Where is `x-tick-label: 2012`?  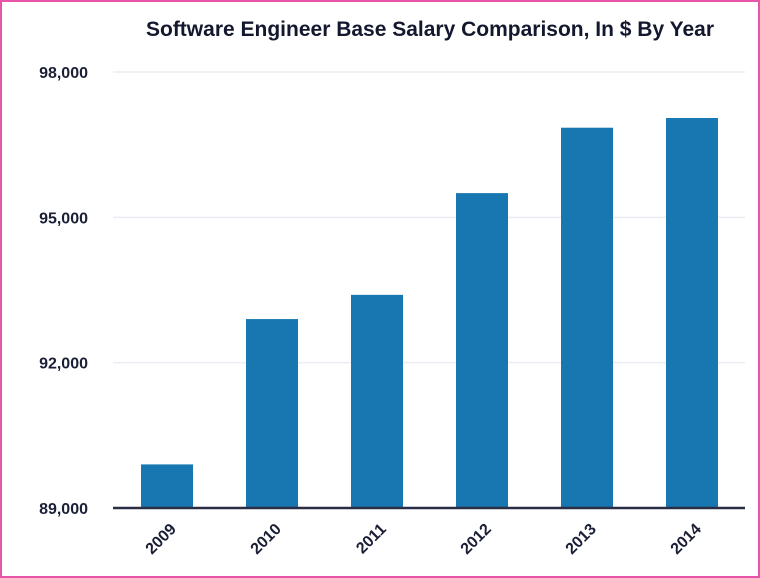
x-tick-label: 2012 is located at coordinates (476, 539).